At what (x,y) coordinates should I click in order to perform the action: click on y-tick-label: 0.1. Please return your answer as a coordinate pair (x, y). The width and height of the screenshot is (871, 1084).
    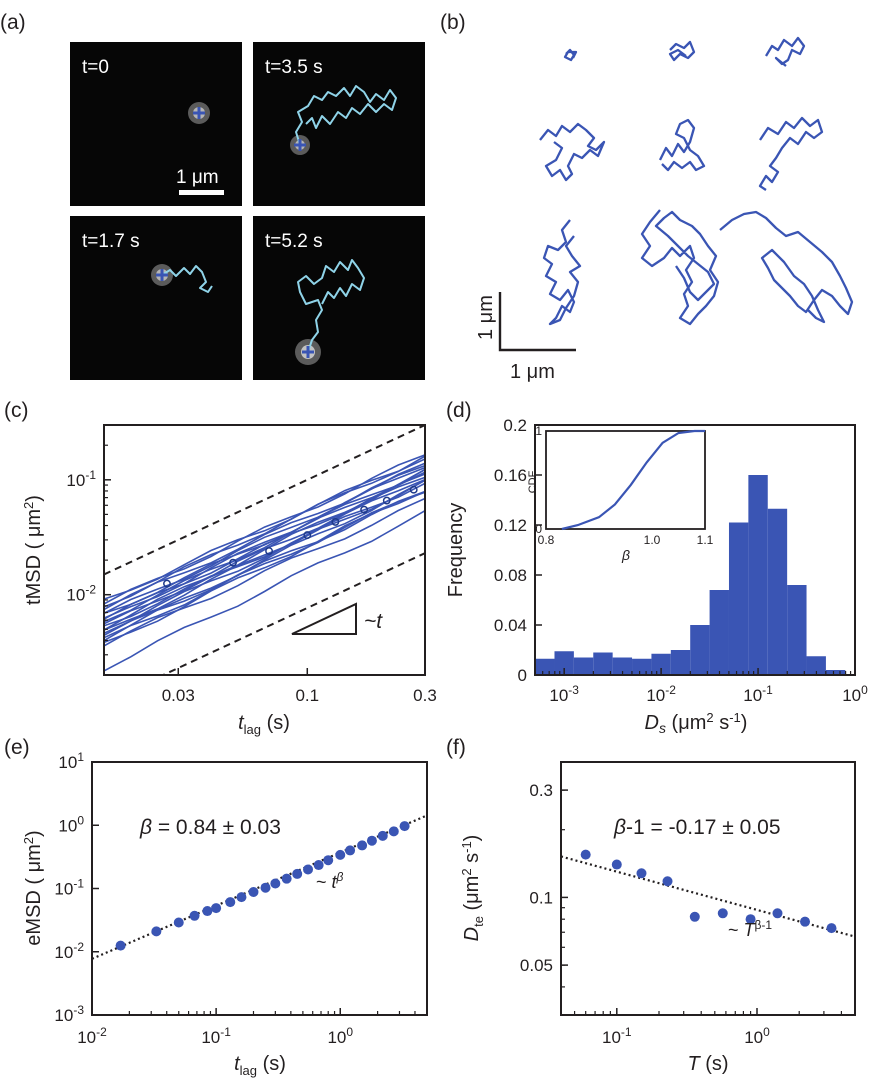
    Looking at the image, I should click on (541, 897).